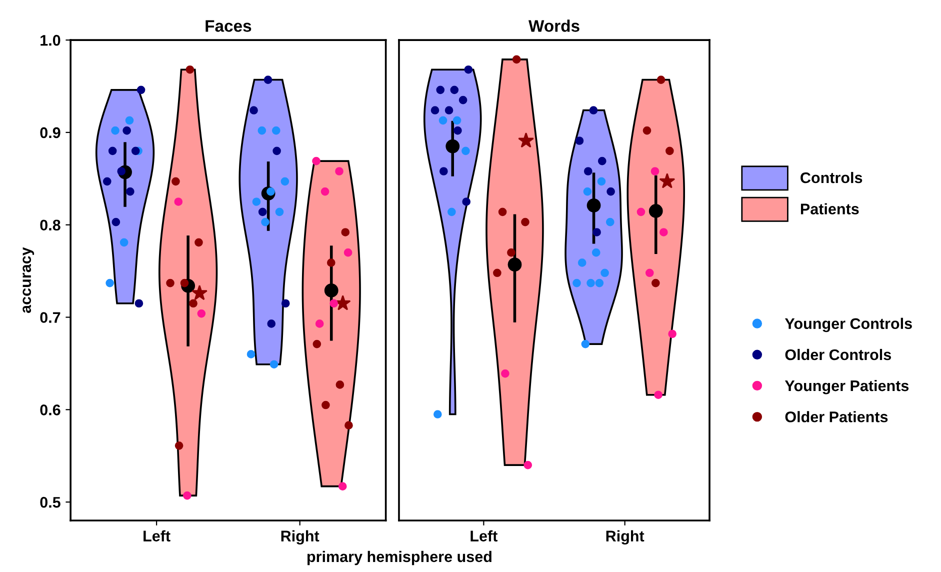 The image size is (941, 572). What do you see at coordinates (838, 354) in the screenshot?
I see `legend-label: Older Controls` at bounding box center [838, 354].